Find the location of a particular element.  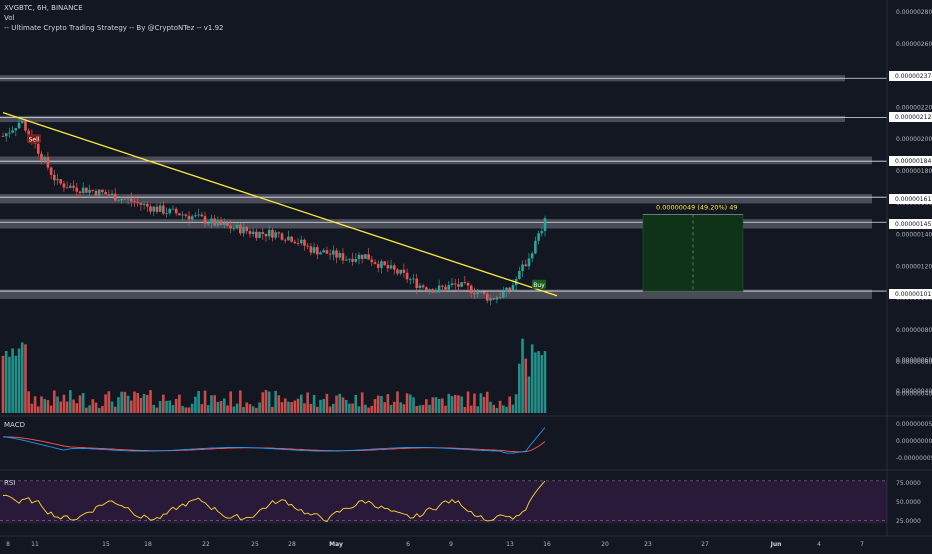

macd-tick-label: 0.00000005 is located at coordinates (914, 424).